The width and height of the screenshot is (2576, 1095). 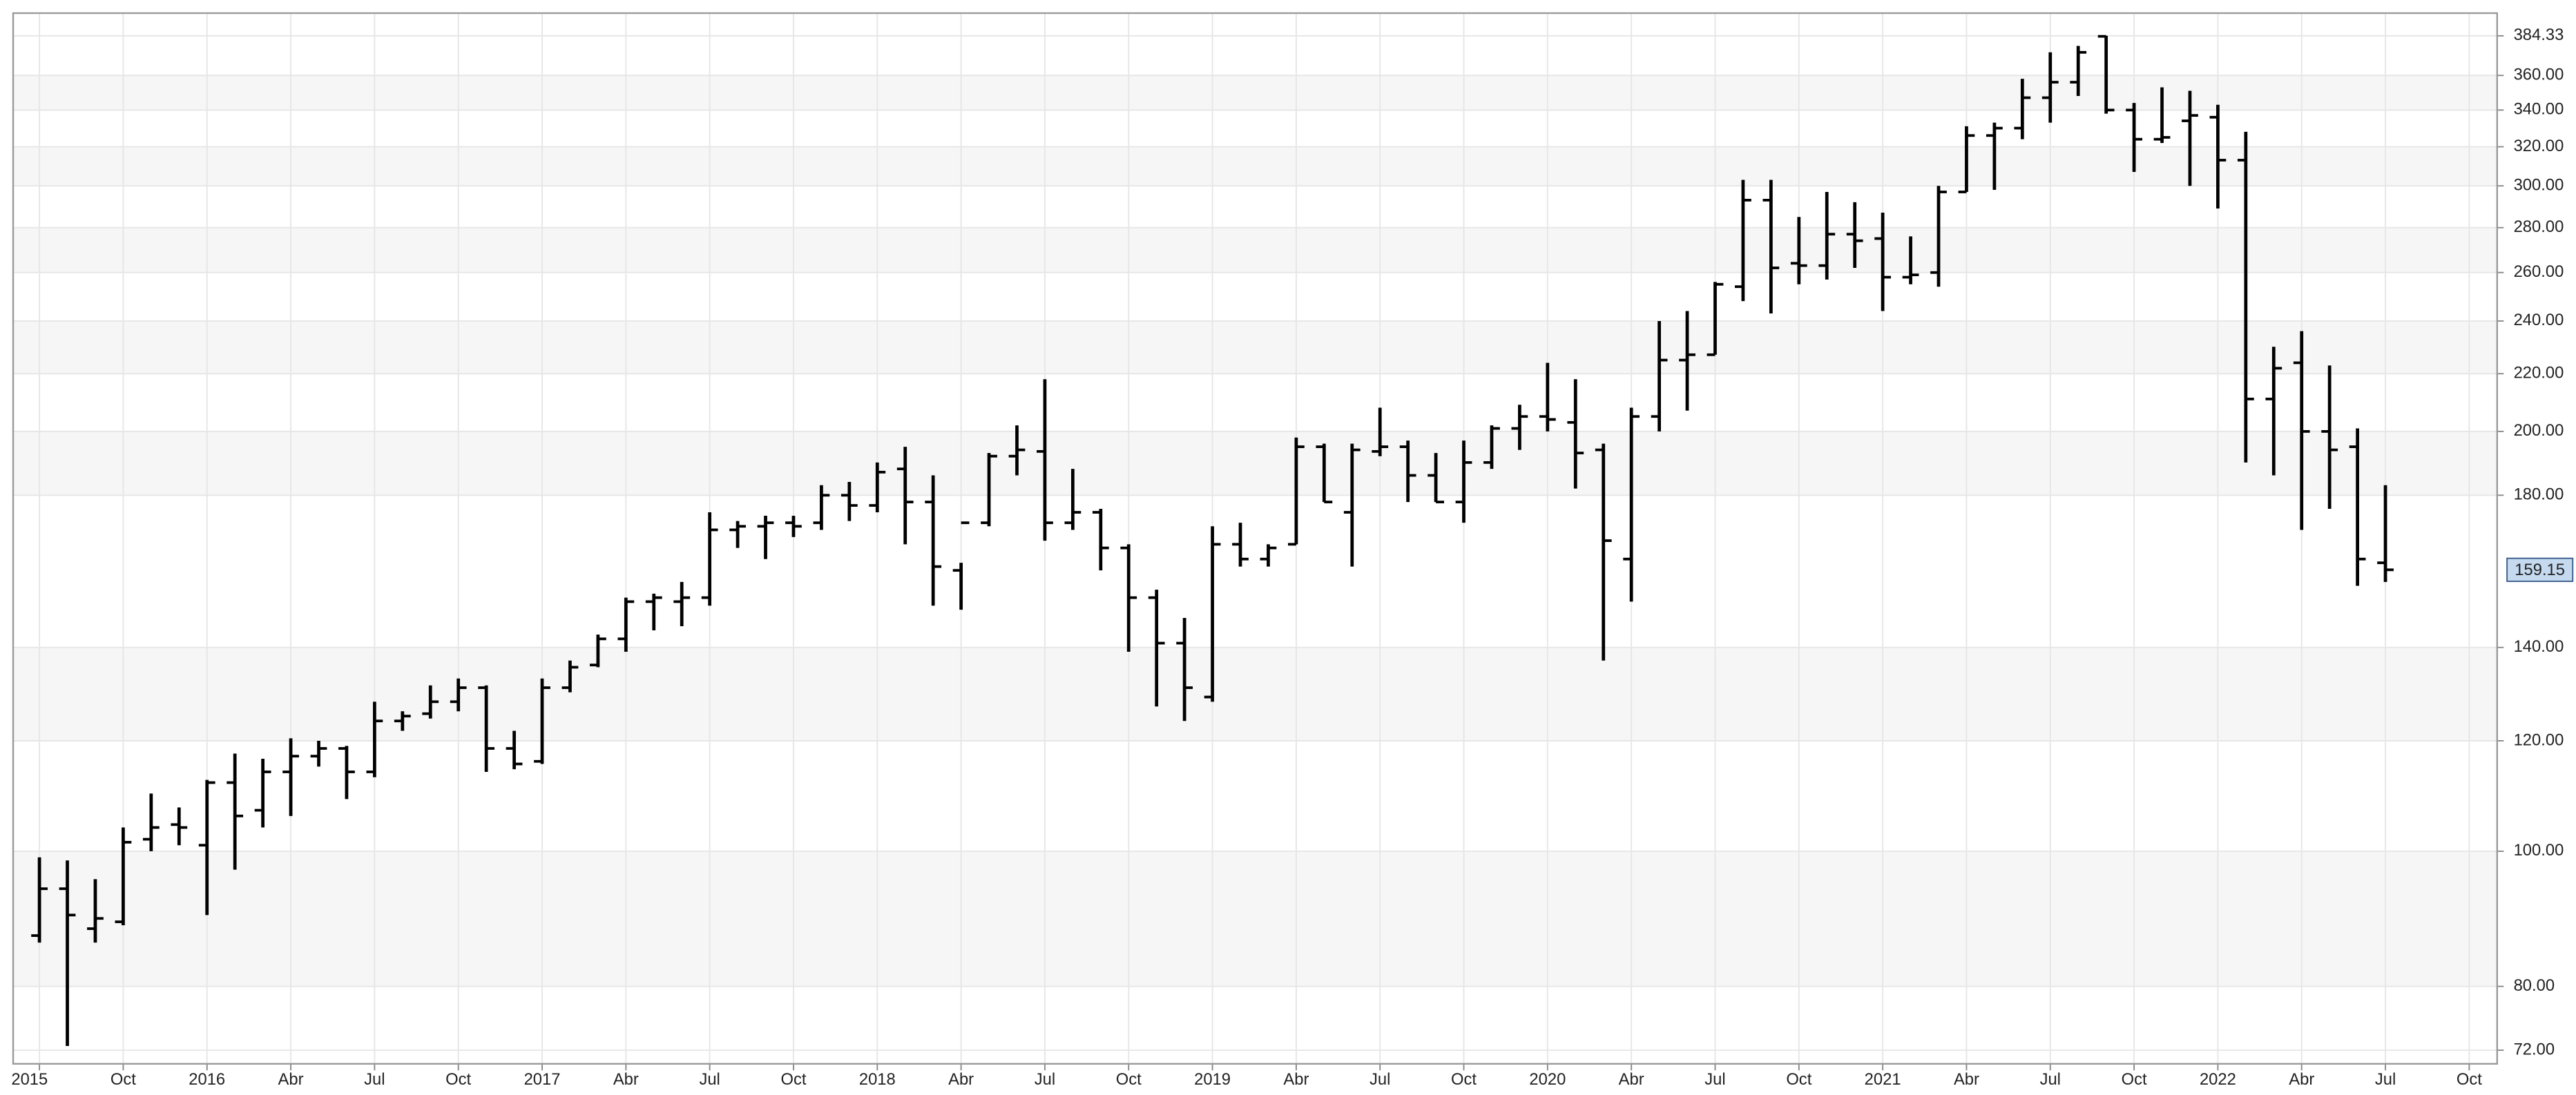 I want to click on y-tick-label: 80.00, so click(x=2534, y=985).